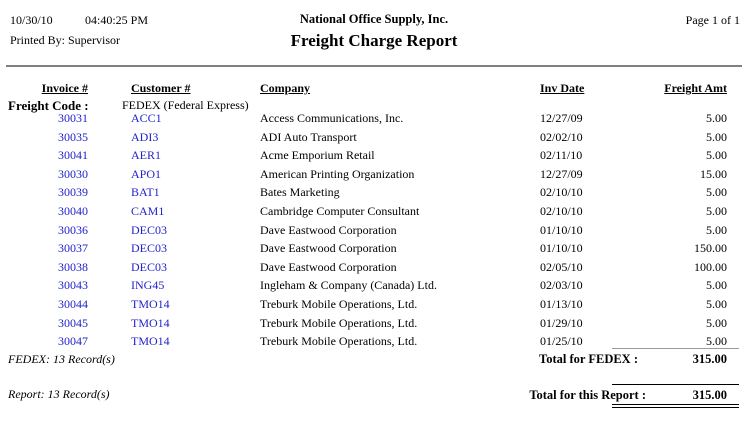 The height and width of the screenshot is (426, 748). What do you see at coordinates (73, 248) in the screenshot?
I see `invoice-number-link: 30037` at bounding box center [73, 248].